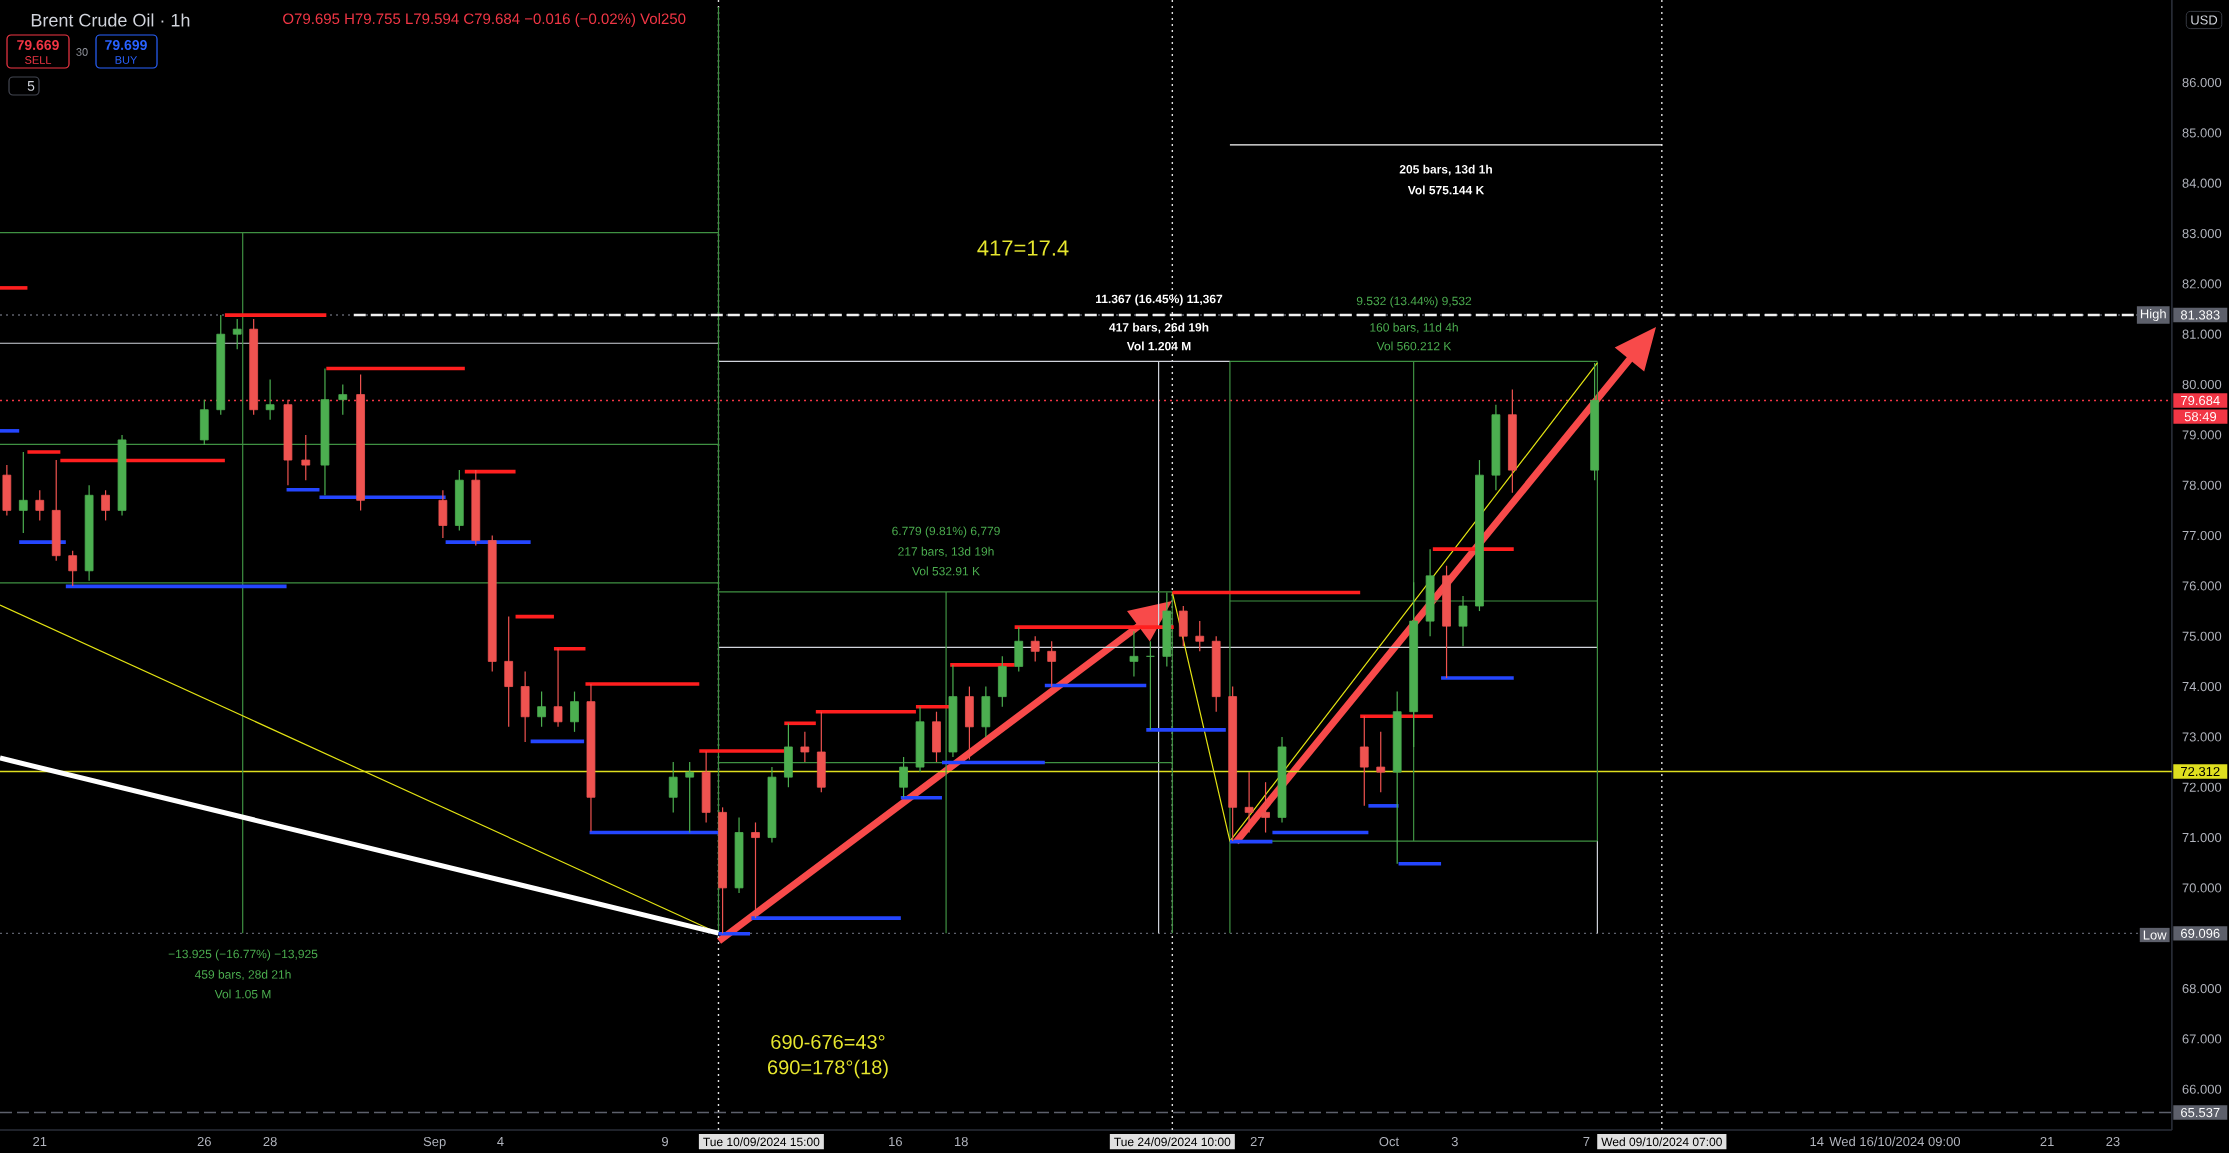 This screenshot has height=1153, width=2229. What do you see at coordinates (2202, 384) in the screenshot?
I see `y-tick-label: 80.000` at bounding box center [2202, 384].